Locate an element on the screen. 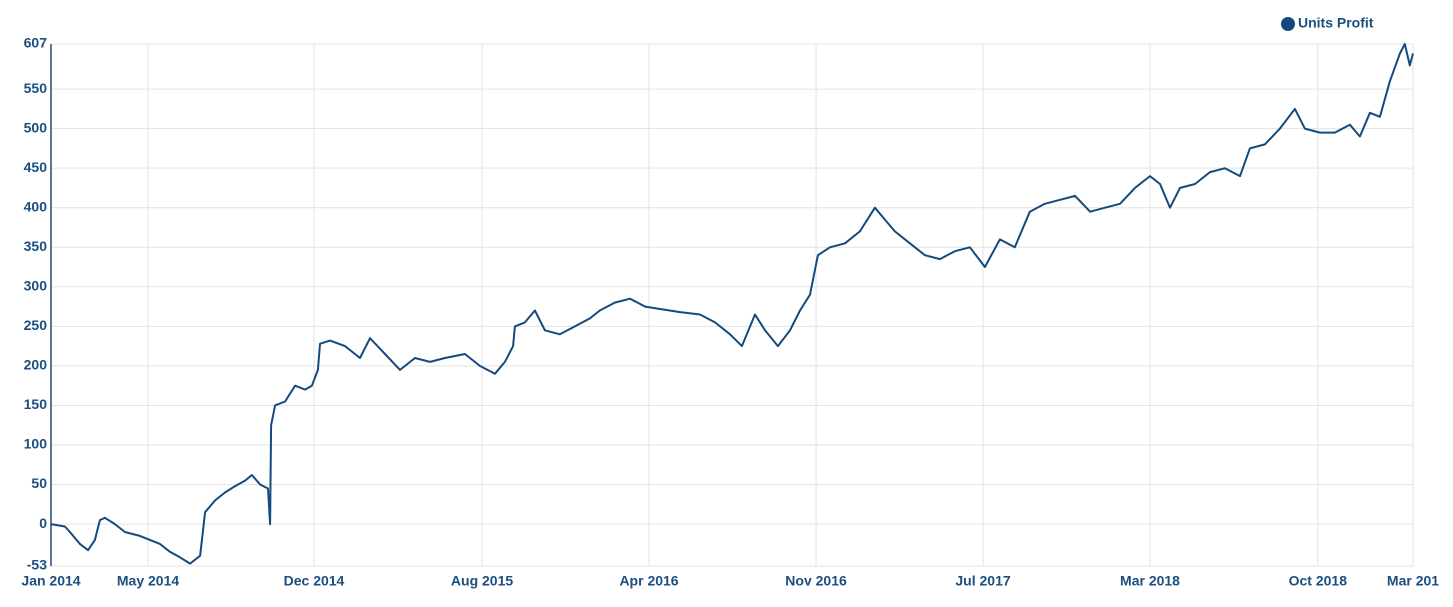  x-tick-label: Aug 2015 is located at coordinates (482, 581).